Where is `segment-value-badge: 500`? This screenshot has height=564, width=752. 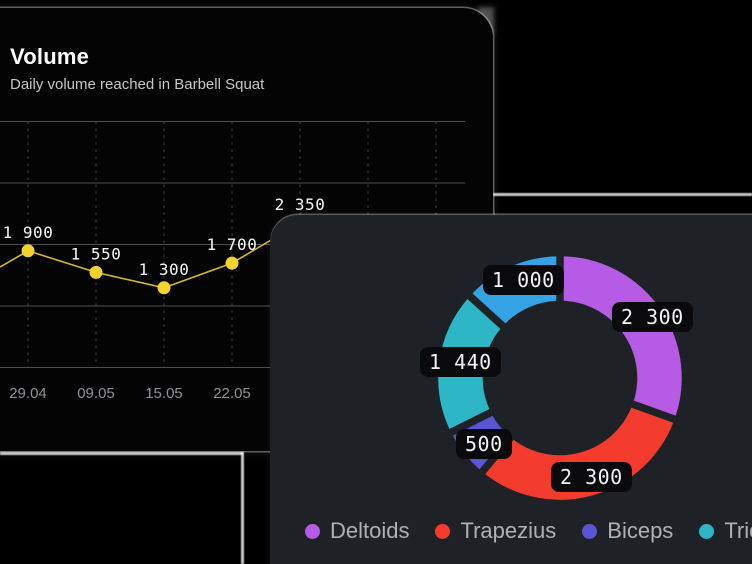
segment-value-badge: 500 is located at coordinates (484, 444).